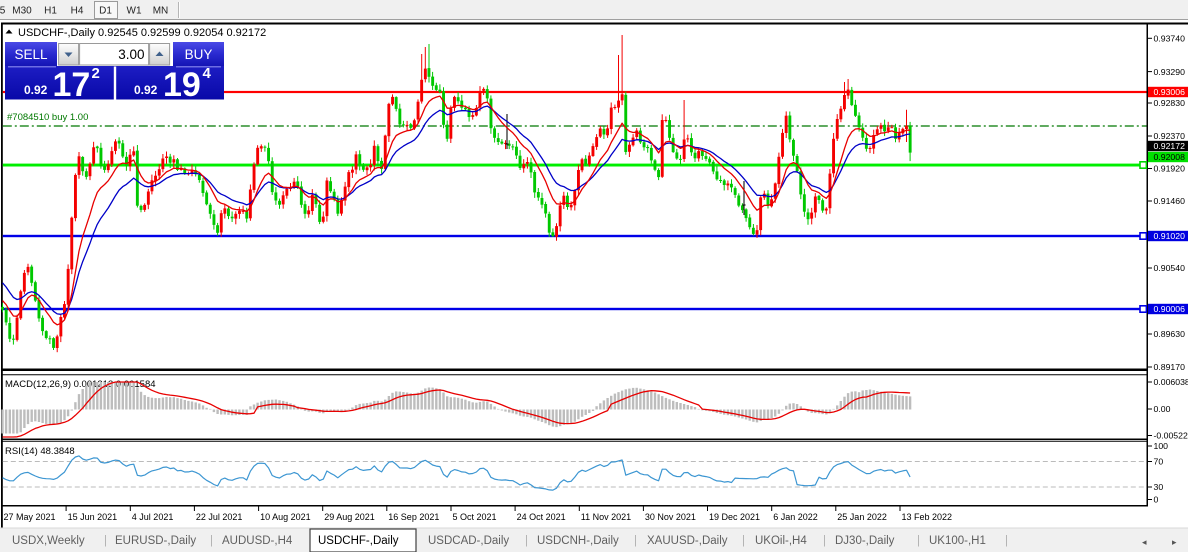  I want to click on svg-text: -0.00522, so click(1171, 436).